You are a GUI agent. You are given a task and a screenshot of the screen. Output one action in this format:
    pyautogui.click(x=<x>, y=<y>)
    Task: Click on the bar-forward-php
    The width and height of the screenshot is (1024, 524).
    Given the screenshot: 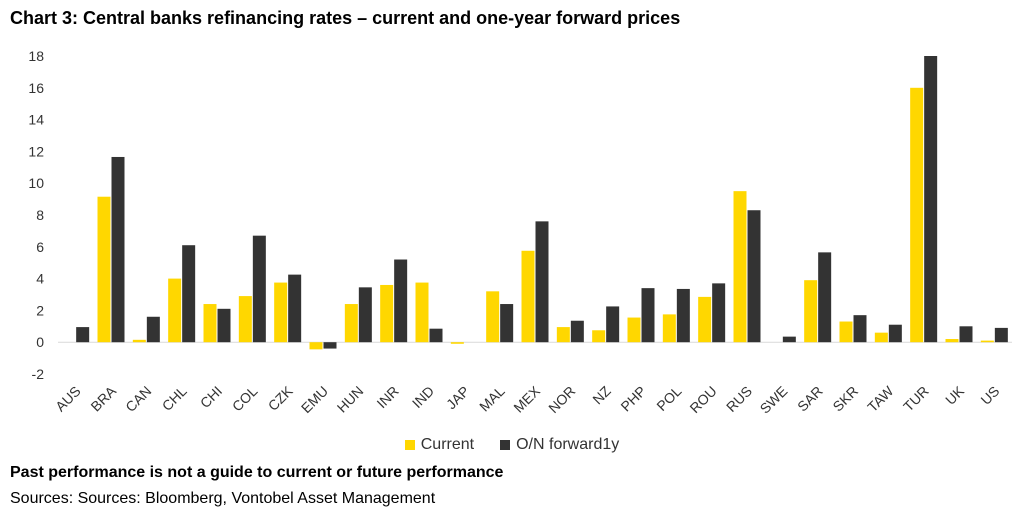 What is the action you would take?
    pyautogui.click(x=648, y=315)
    